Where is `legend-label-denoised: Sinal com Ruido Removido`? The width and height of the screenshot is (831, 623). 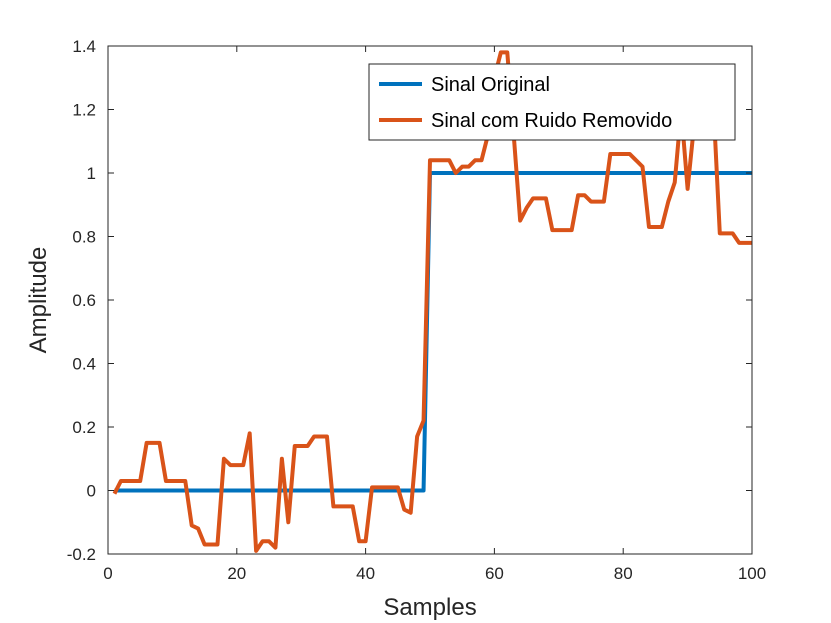 legend-label-denoised: Sinal com Ruido Removido is located at coordinates (551, 121).